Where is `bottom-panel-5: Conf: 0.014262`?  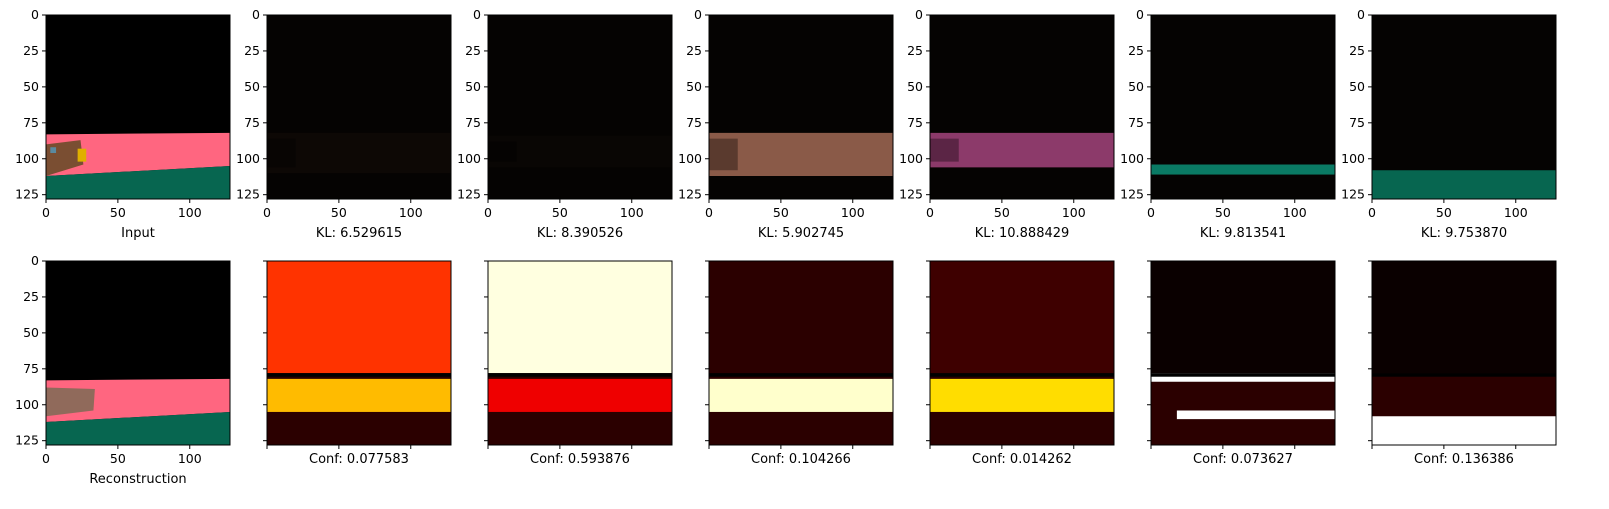 bottom-panel-5: Conf: 0.014262 is located at coordinates (1020, 363).